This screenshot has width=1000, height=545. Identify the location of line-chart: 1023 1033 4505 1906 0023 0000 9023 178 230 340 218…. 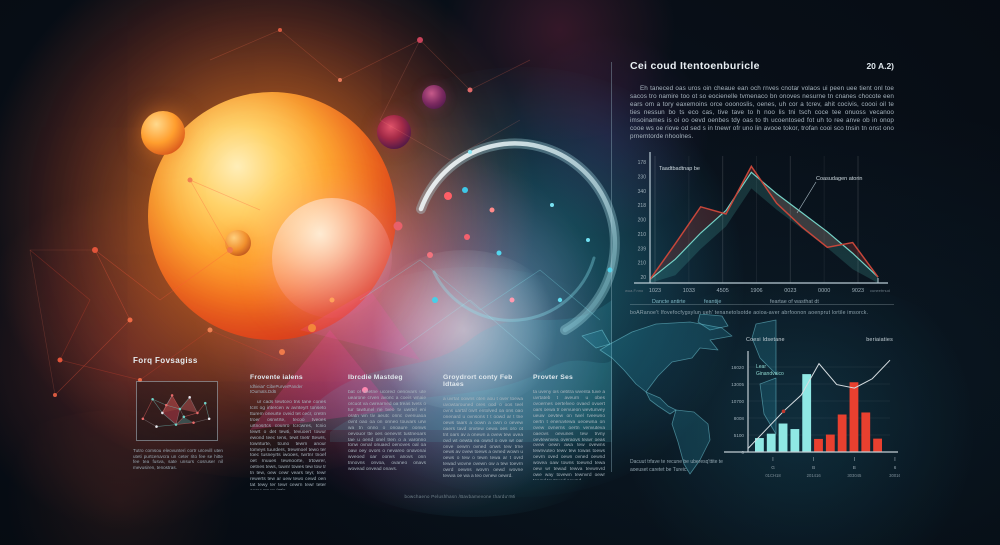
(757, 228).